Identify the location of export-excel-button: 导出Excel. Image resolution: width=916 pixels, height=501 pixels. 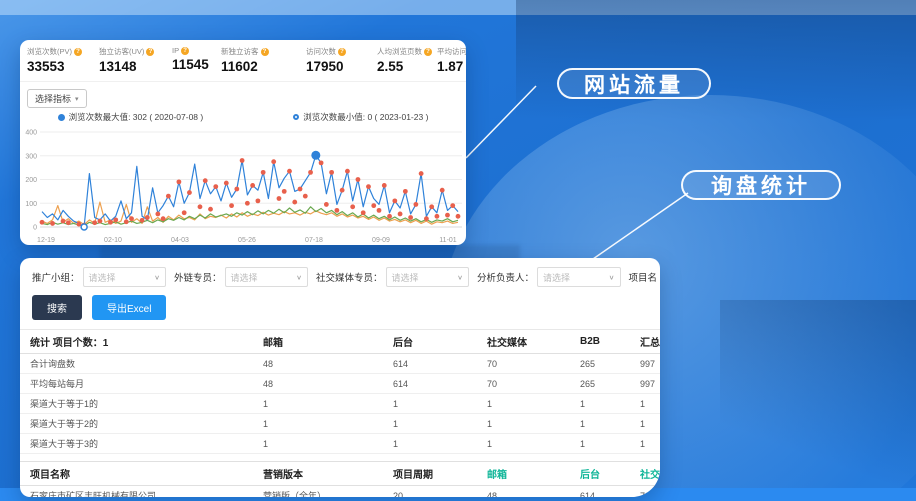
(129, 307).